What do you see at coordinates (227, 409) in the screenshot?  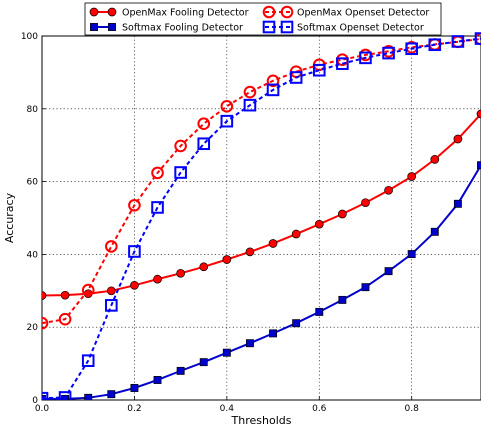 I see `x-tick-label: 0.4` at bounding box center [227, 409].